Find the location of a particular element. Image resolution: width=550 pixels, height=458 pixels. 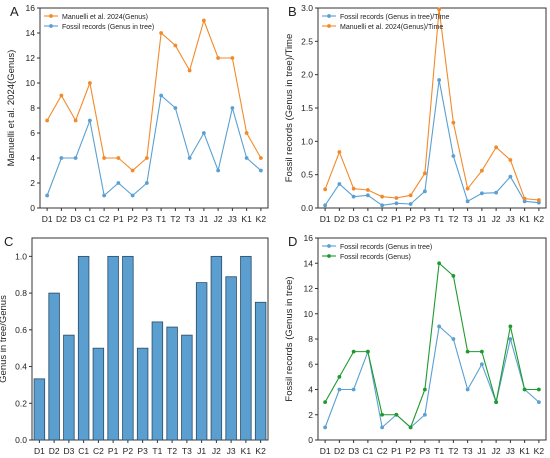

x-tick-label: D2 is located at coordinates (339, 219).